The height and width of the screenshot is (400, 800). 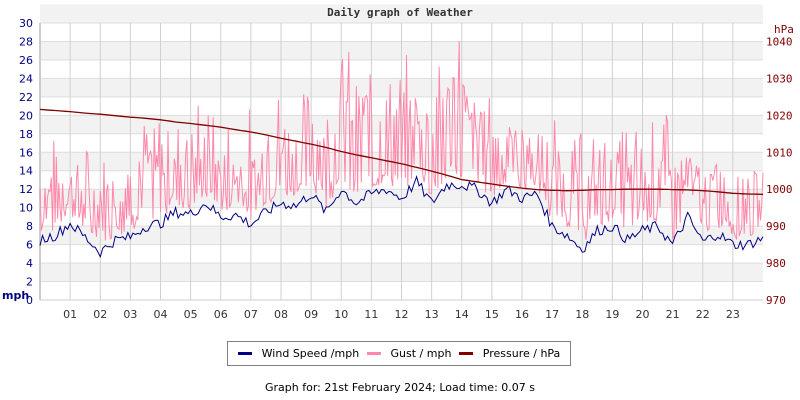 What do you see at coordinates (100, 314) in the screenshot?
I see `svg-text: 02` at bounding box center [100, 314].